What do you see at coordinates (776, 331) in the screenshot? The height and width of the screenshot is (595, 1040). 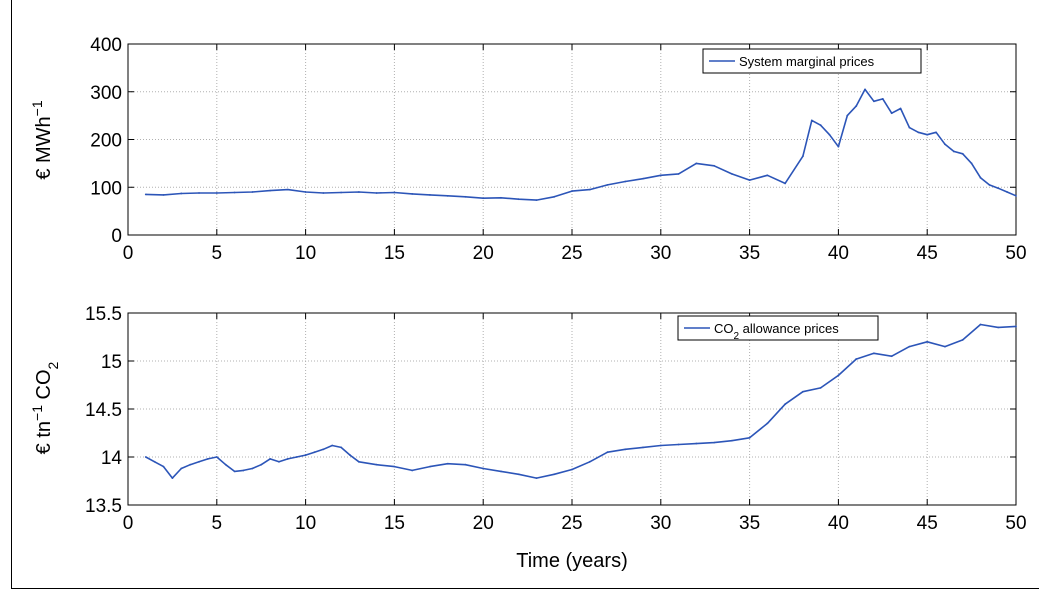 I see `legend-label: CO2 allowance prices` at bounding box center [776, 331].